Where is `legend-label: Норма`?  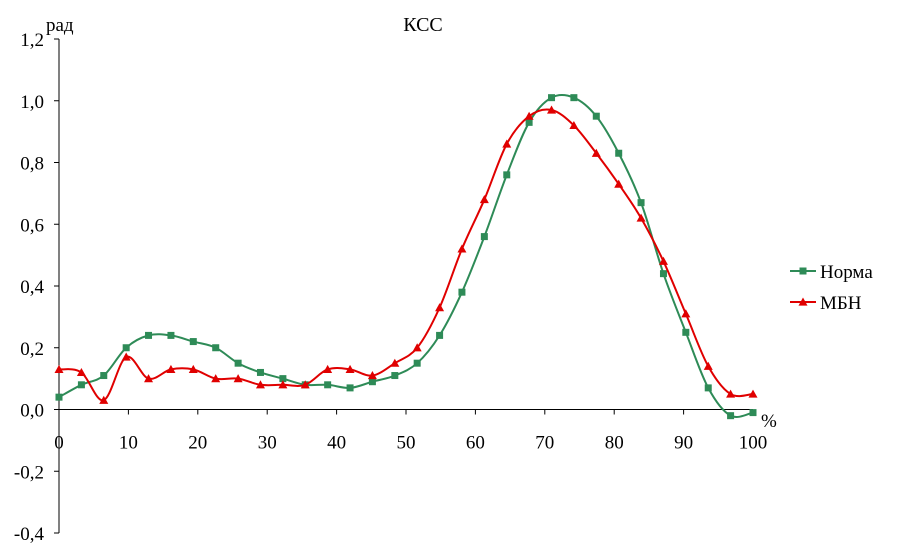 legend-label: Норма is located at coordinates (846, 272).